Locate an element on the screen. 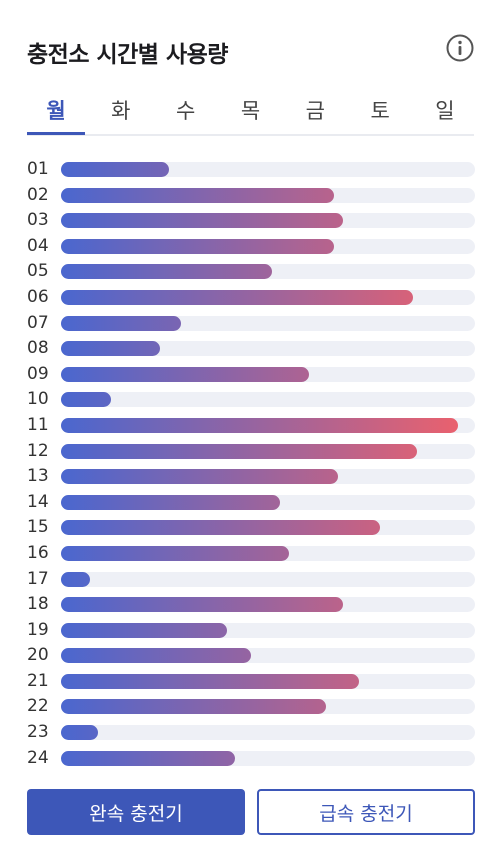 This screenshot has width=498, height=859. hour-label: 04 is located at coordinates (38, 245).